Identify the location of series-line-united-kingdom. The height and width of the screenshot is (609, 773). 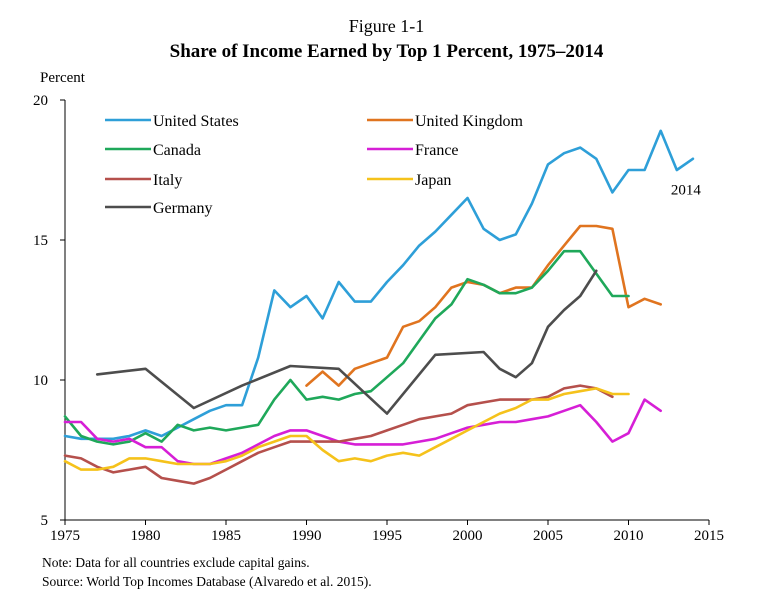
(484, 305).